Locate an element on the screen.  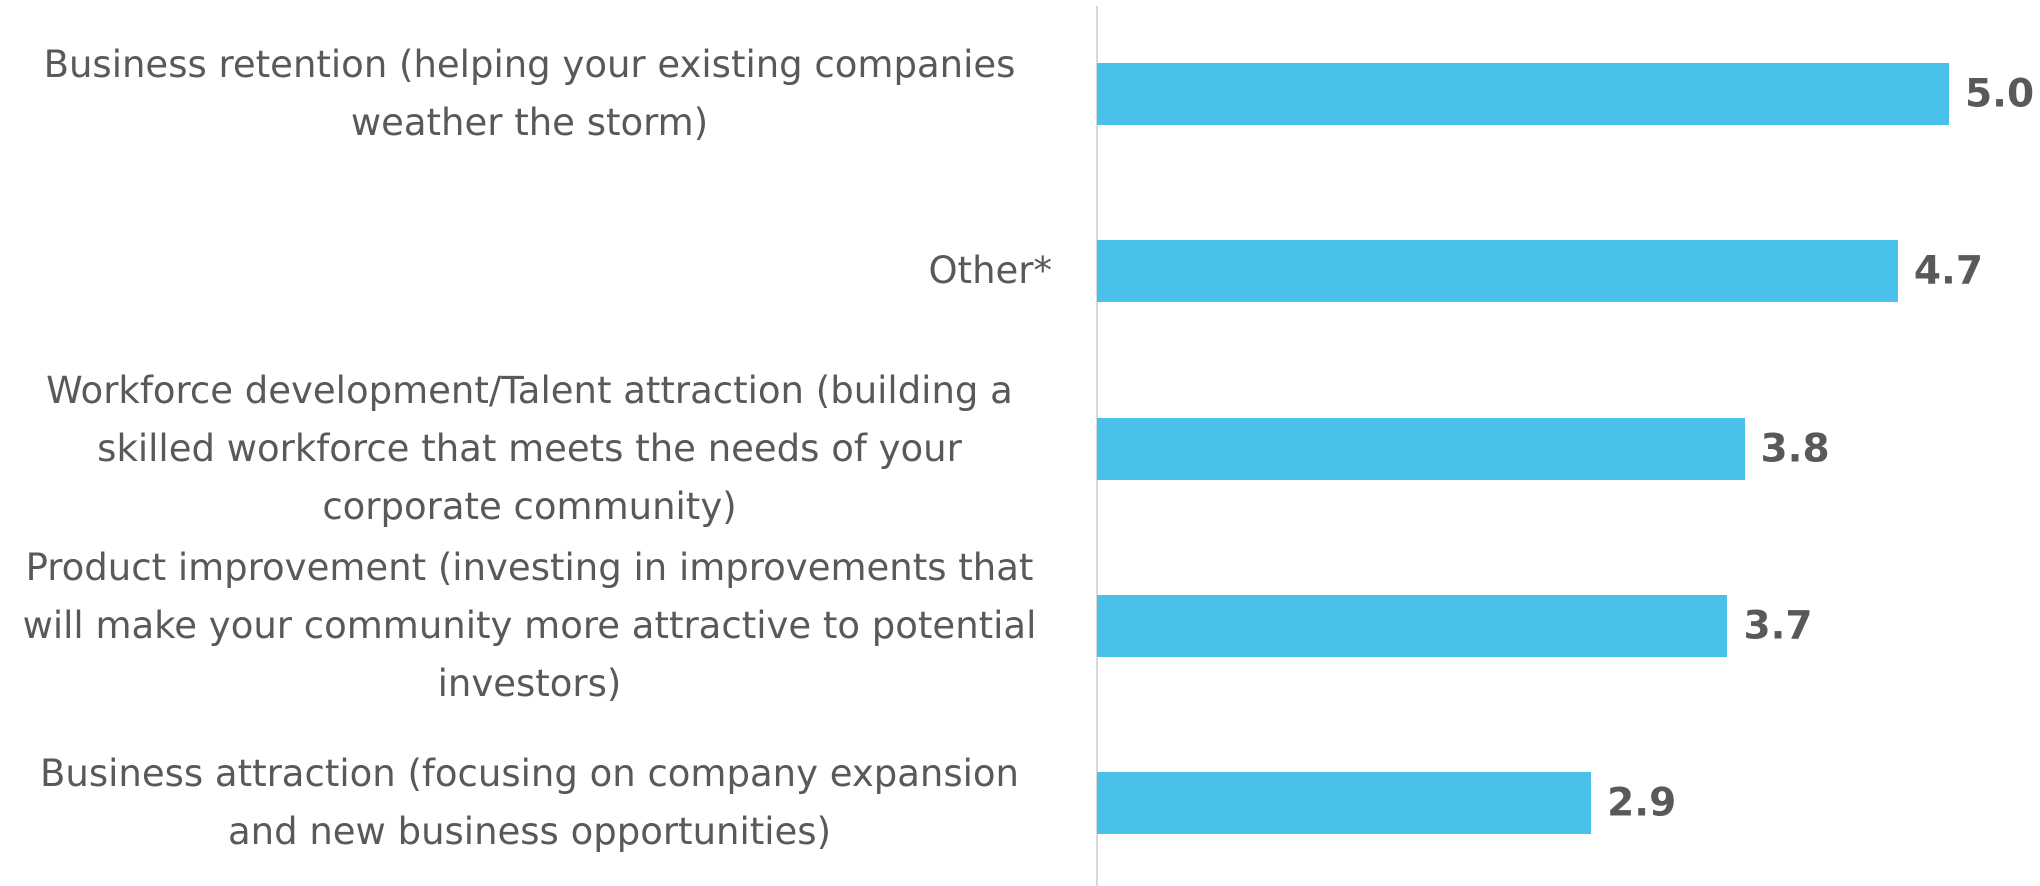
category-label: Other* is located at coordinates (529, 271).